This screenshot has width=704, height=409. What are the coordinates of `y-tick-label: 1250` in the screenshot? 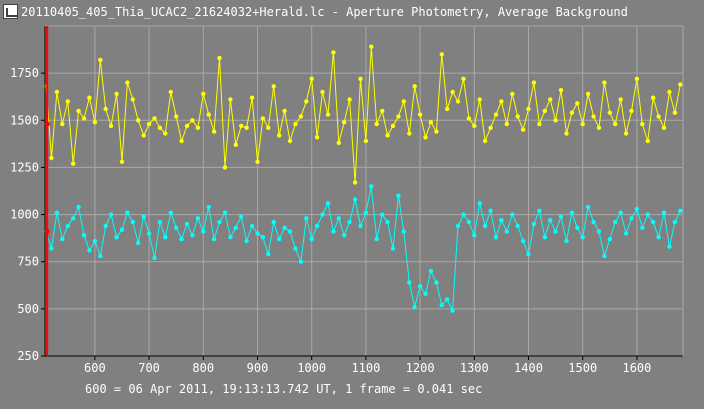 It's located at (24, 167).